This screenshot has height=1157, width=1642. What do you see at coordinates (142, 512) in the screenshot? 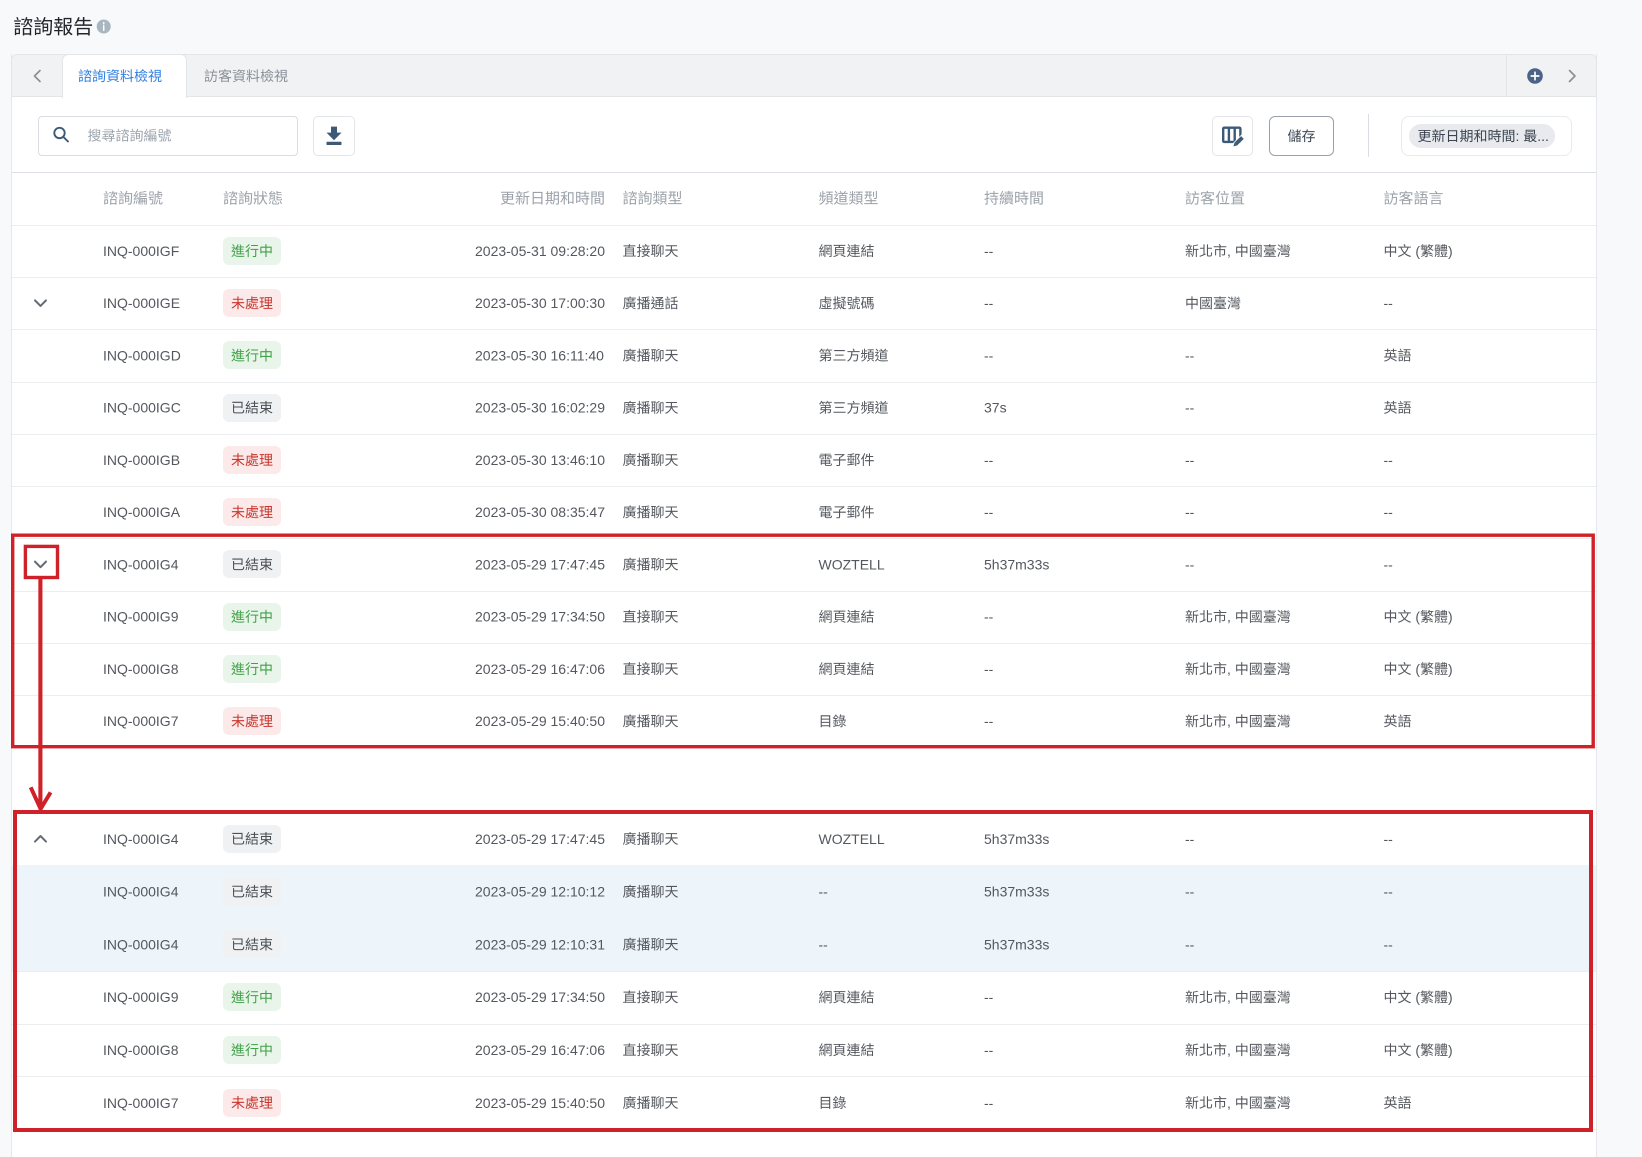
I see `svg-text: INQ-000IGA` at bounding box center [142, 512].